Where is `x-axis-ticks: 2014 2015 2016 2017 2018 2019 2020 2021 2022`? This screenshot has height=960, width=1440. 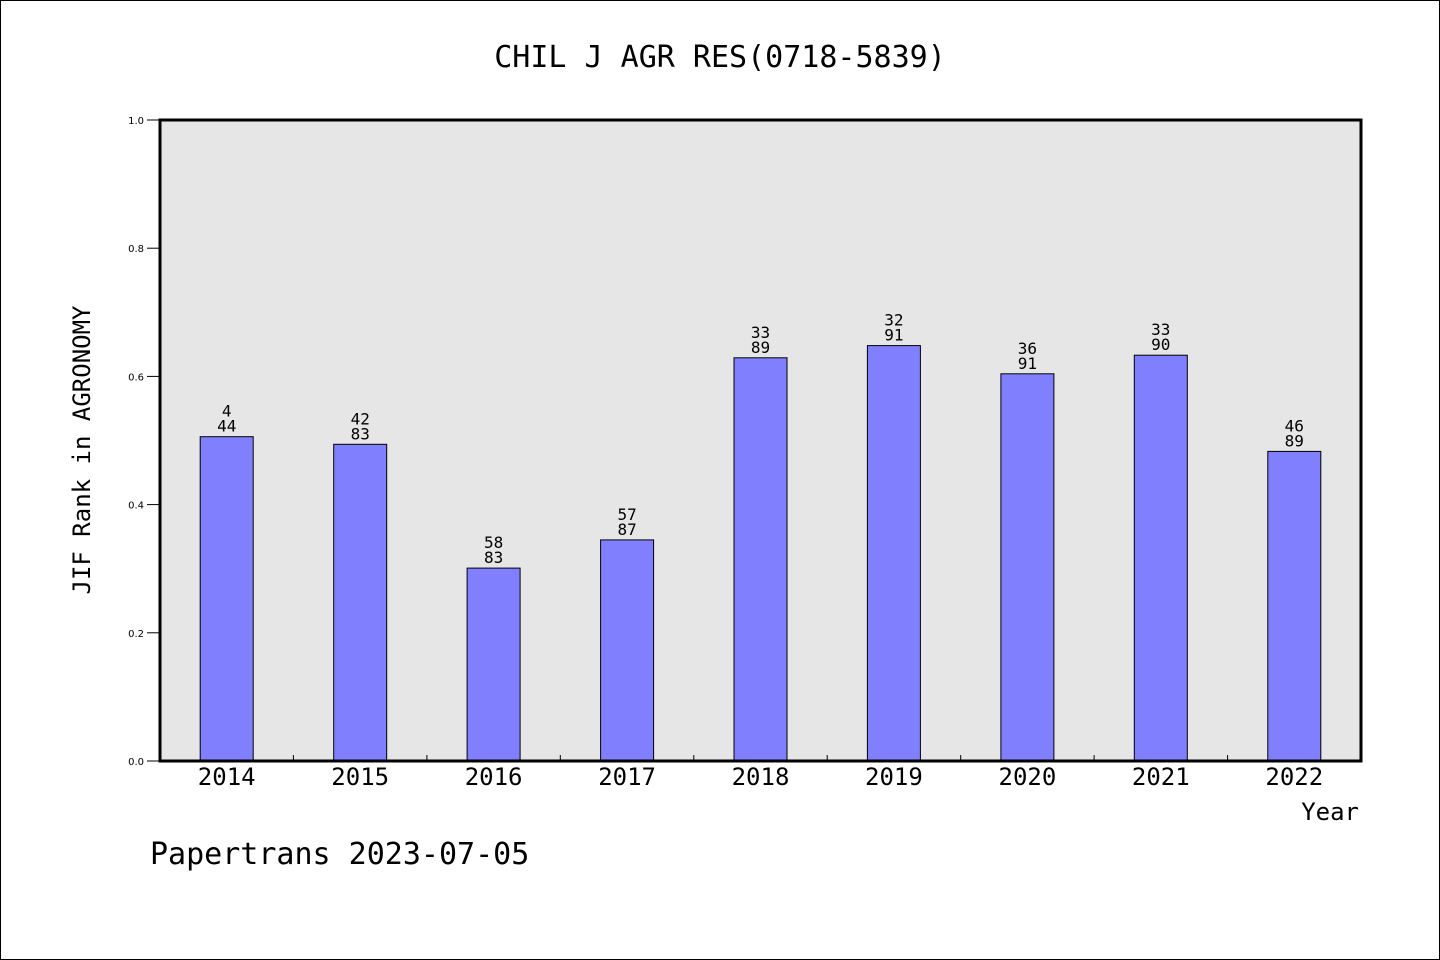
x-axis-ticks: 2014 2015 2016 2017 2018 2019 2020 2021 2022 is located at coordinates (760, 773).